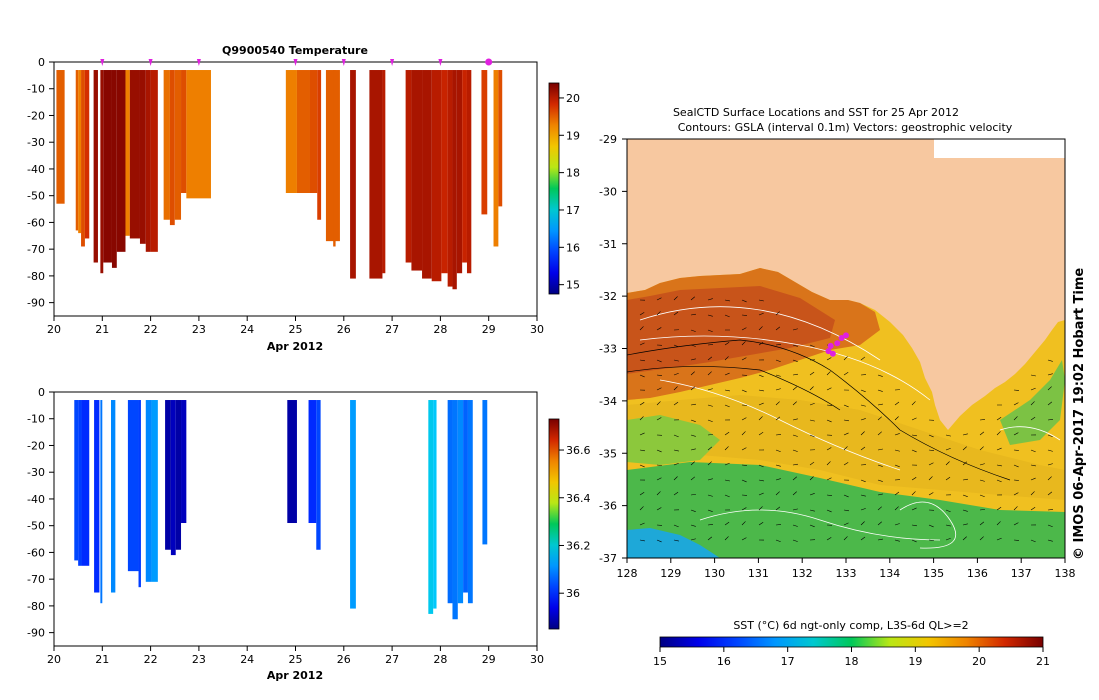 This screenshot has height=700, width=1099. Describe the element at coordinates (296, 329) in the screenshot. I see `x-tick-label: 25` at that location.